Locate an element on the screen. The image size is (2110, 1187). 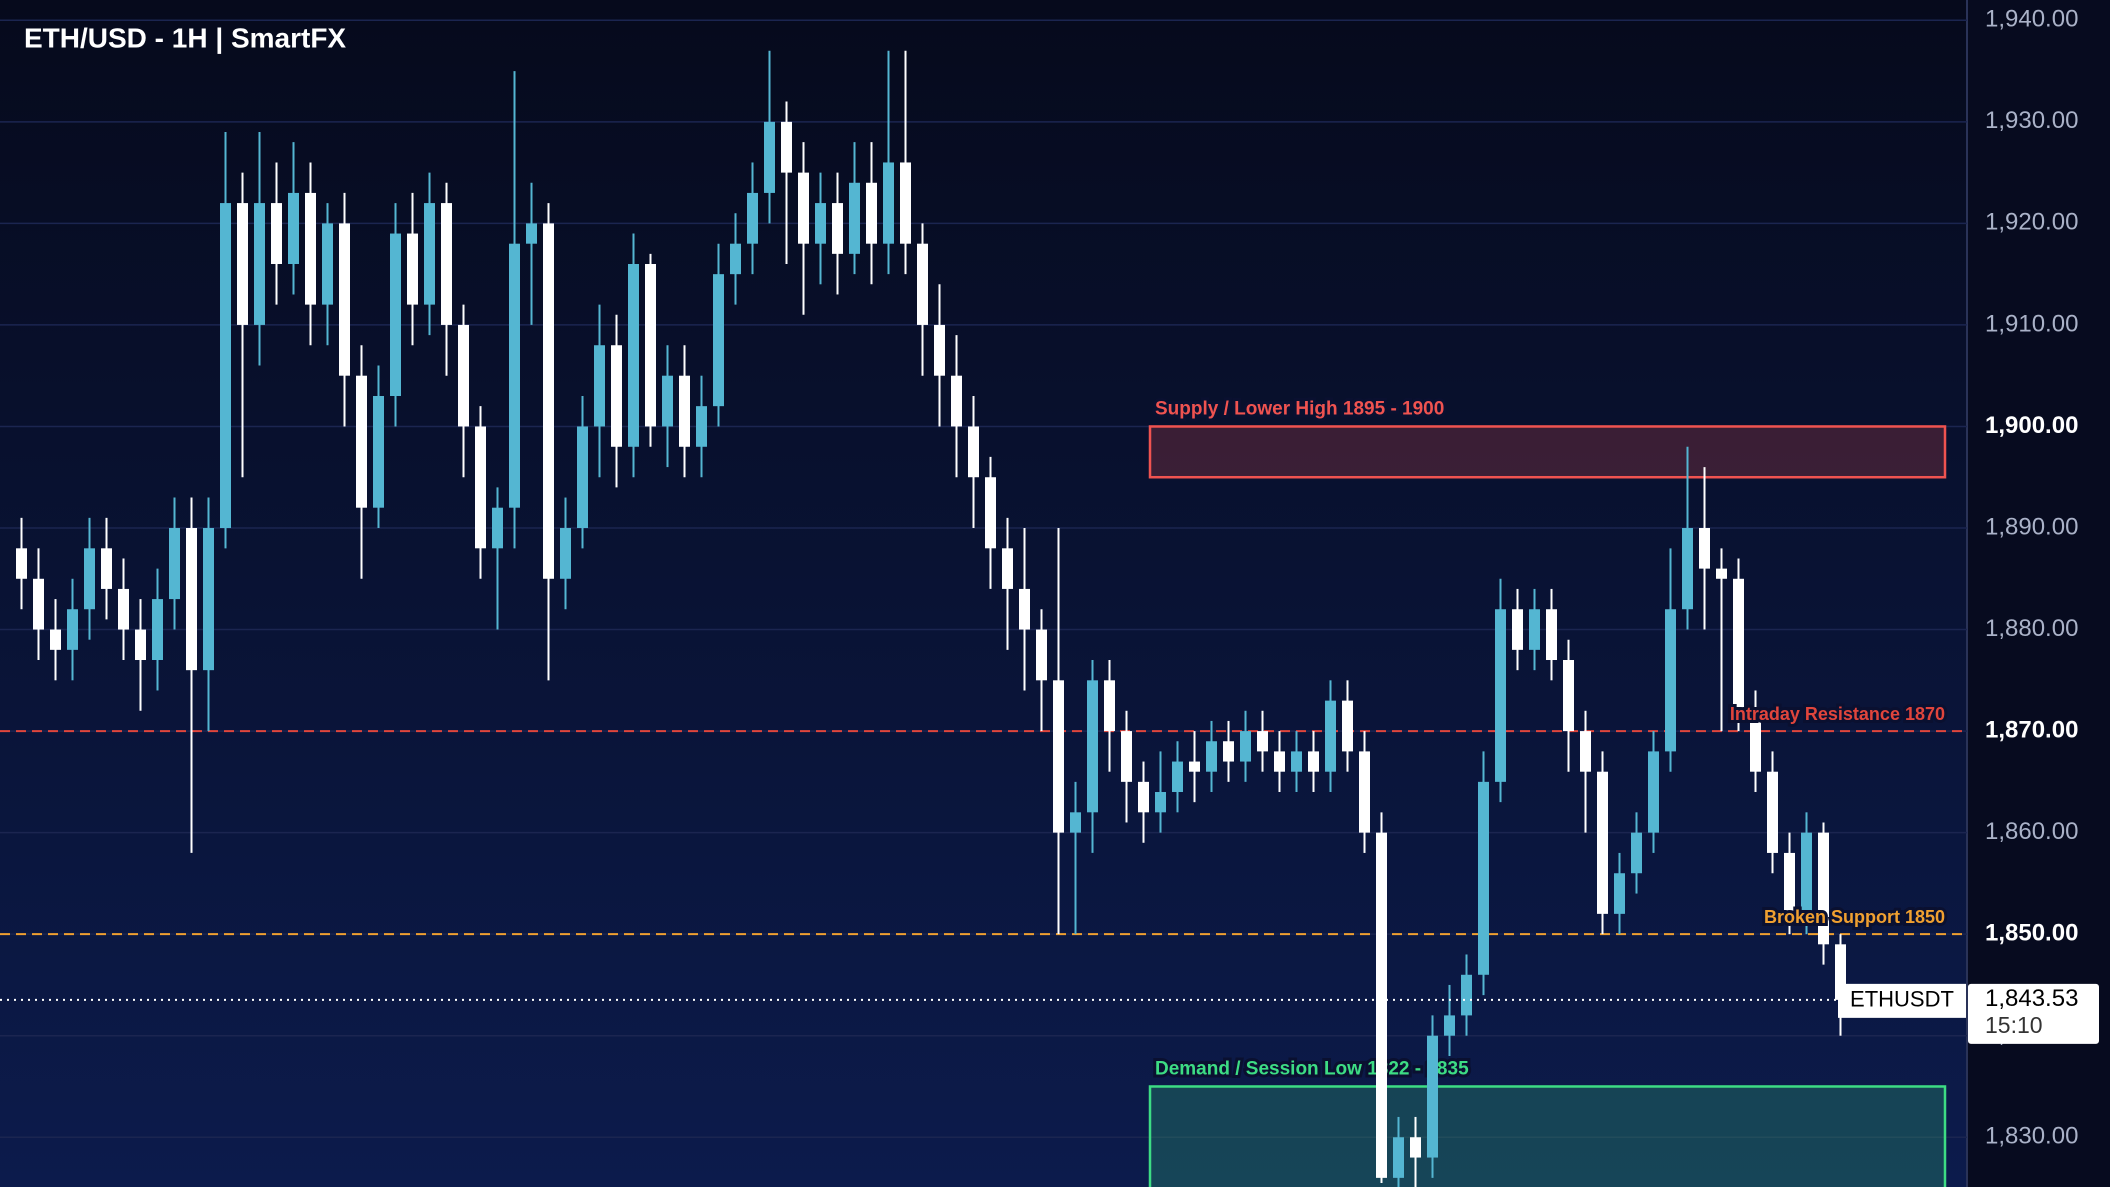
countdown-label: 15:10 is located at coordinates (2014, 1025).